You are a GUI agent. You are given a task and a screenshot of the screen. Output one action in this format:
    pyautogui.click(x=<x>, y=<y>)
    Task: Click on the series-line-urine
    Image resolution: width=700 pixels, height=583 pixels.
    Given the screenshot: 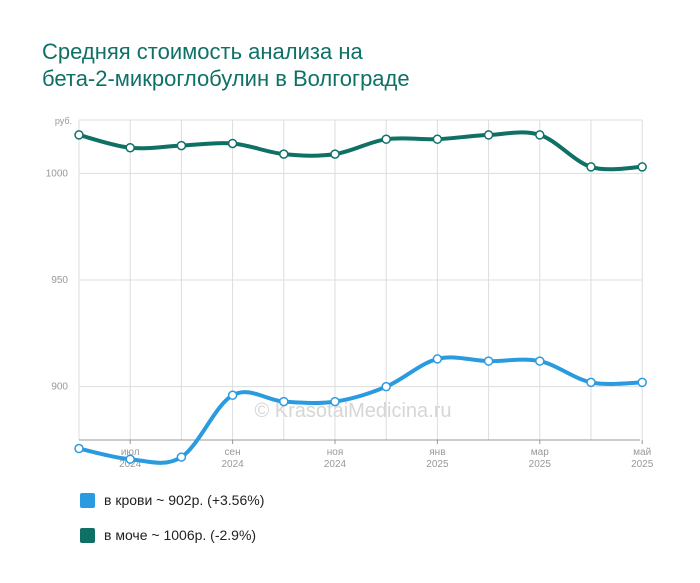 What is the action you would take?
    pyautogui.click(x=361, y=151)
    